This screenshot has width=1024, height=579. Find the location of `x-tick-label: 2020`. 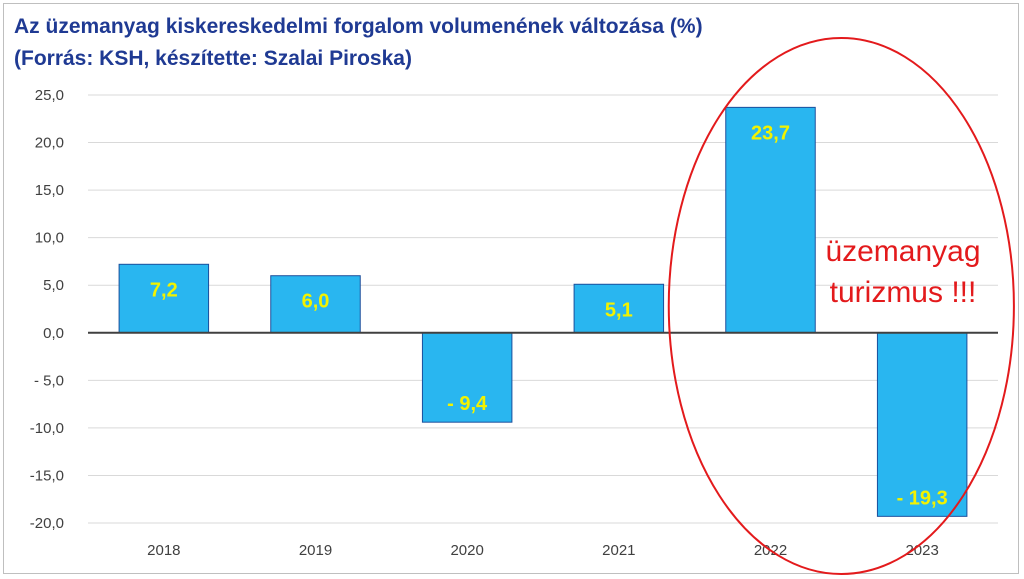

x-tick-label: 2020 is located at coordinates (466, 550).